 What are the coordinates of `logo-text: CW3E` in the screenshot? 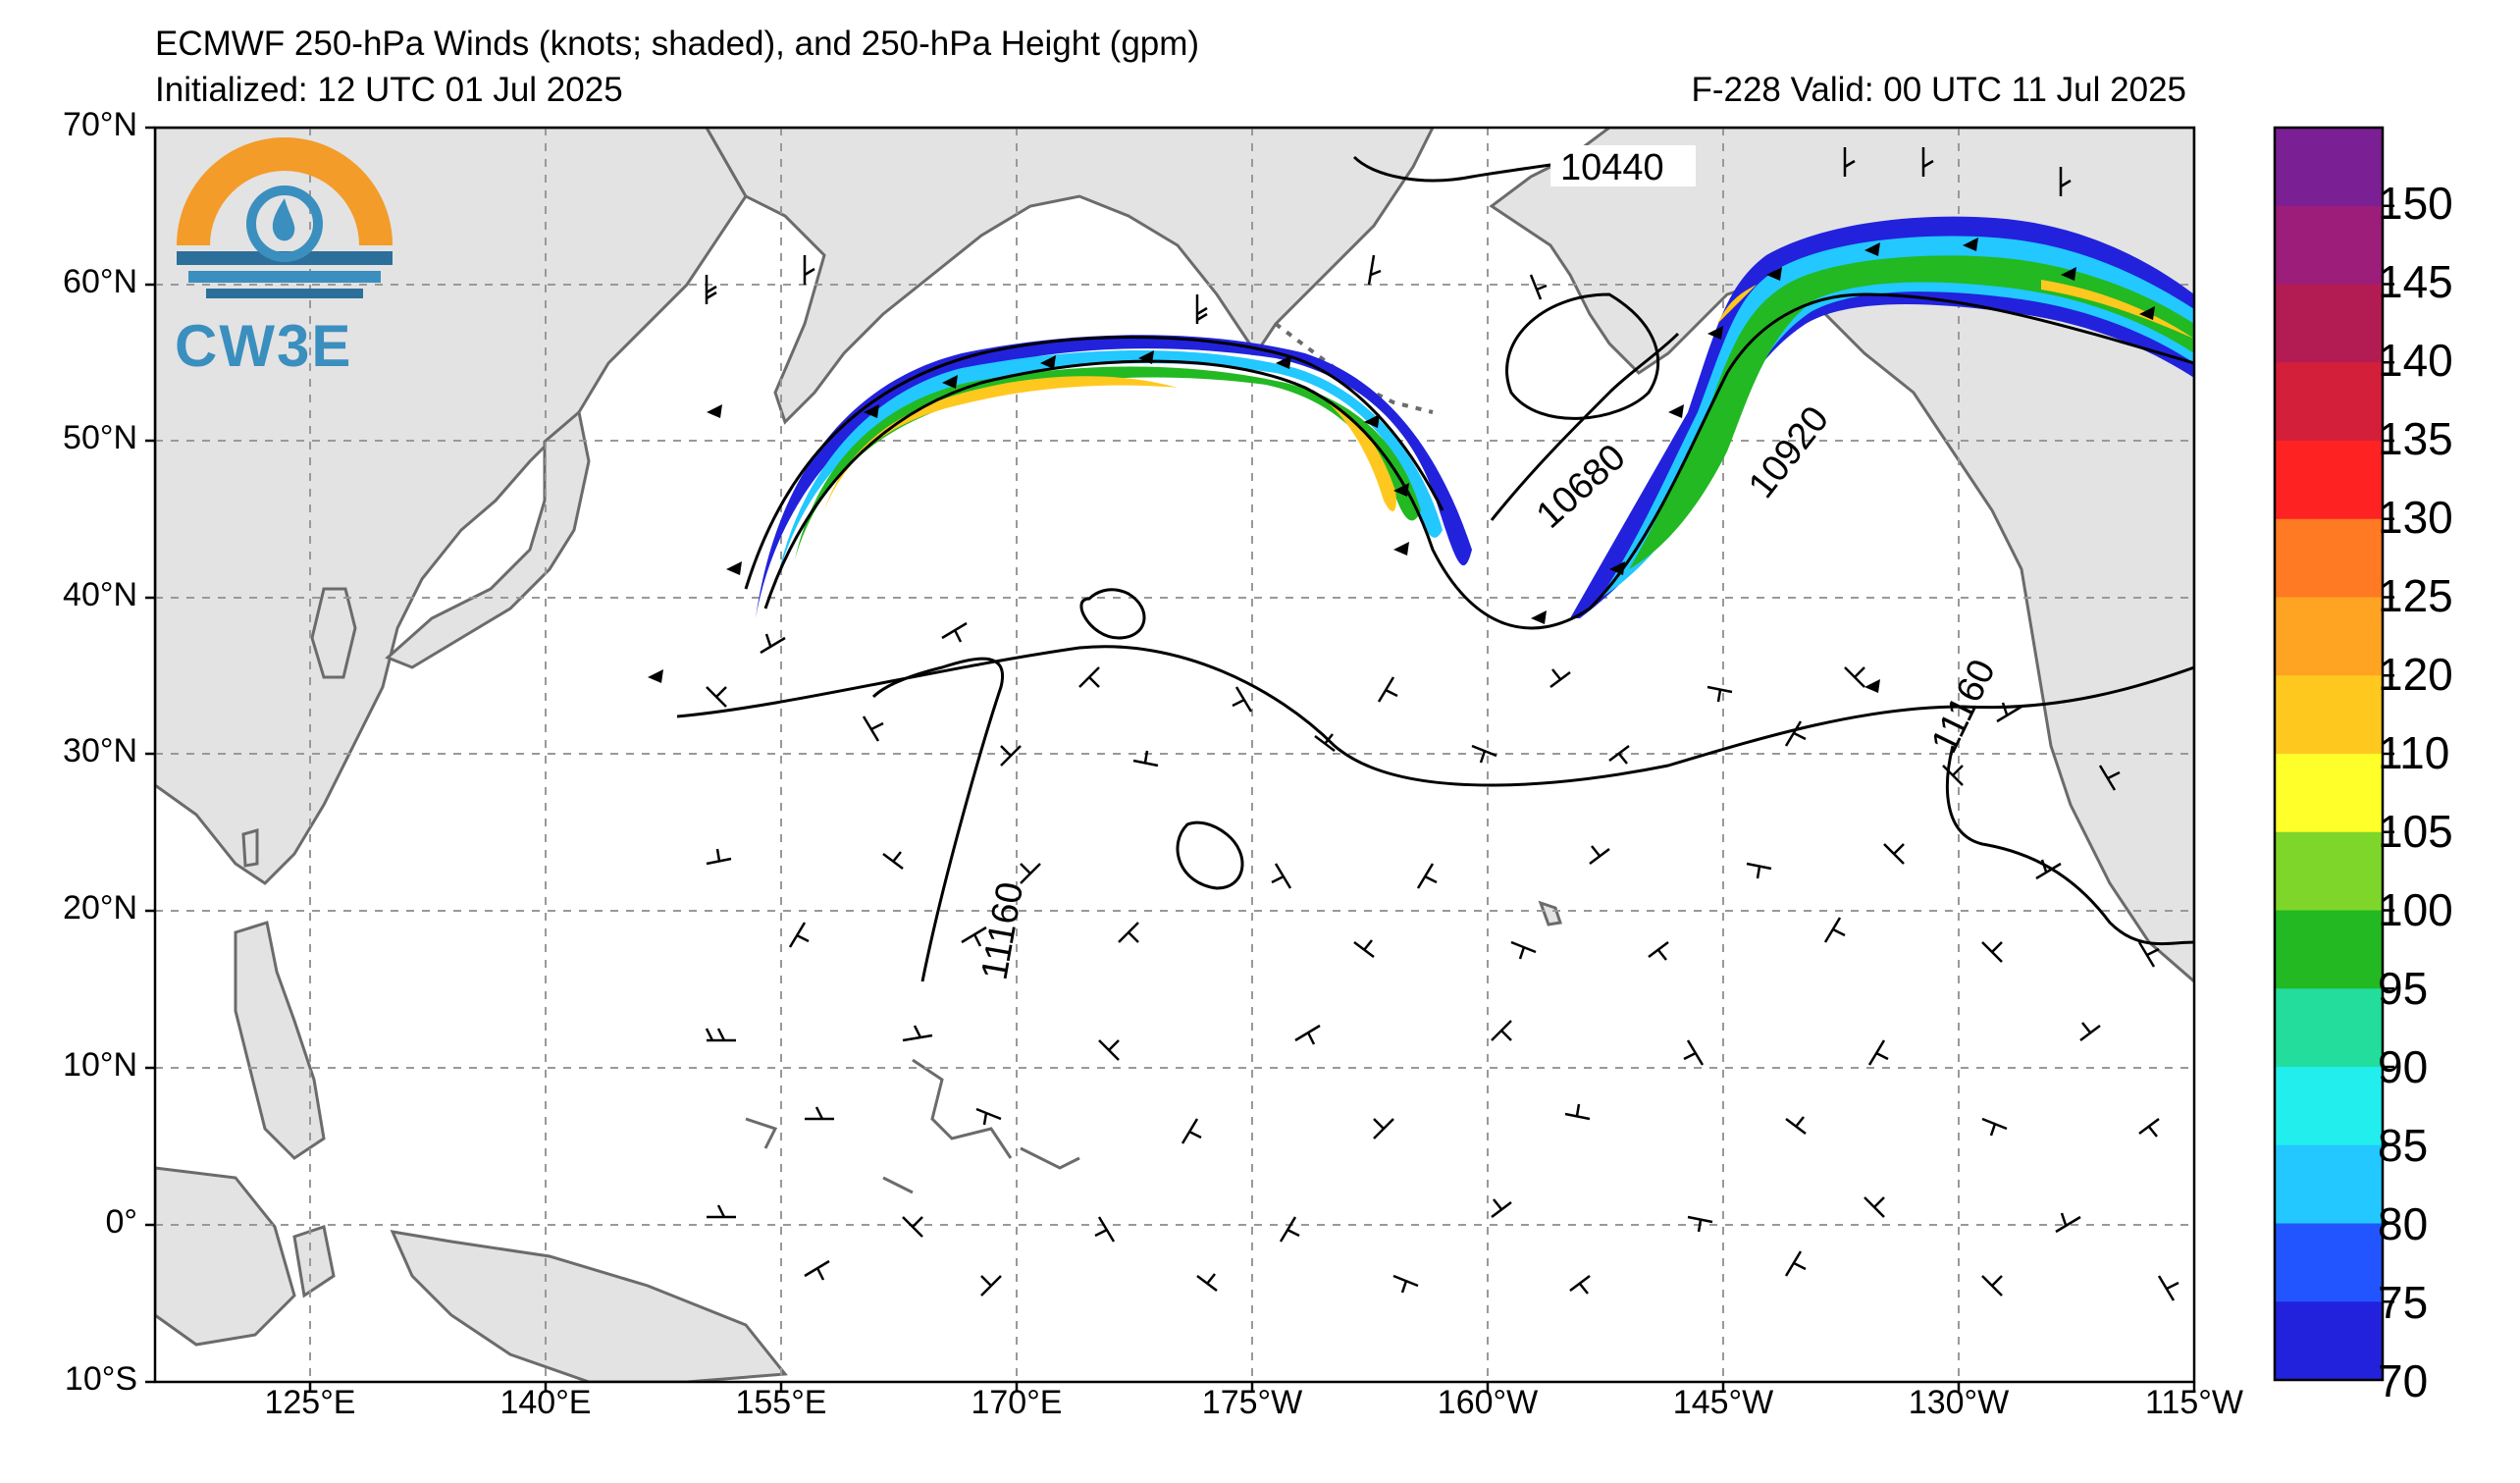 It's located at (264, 346).